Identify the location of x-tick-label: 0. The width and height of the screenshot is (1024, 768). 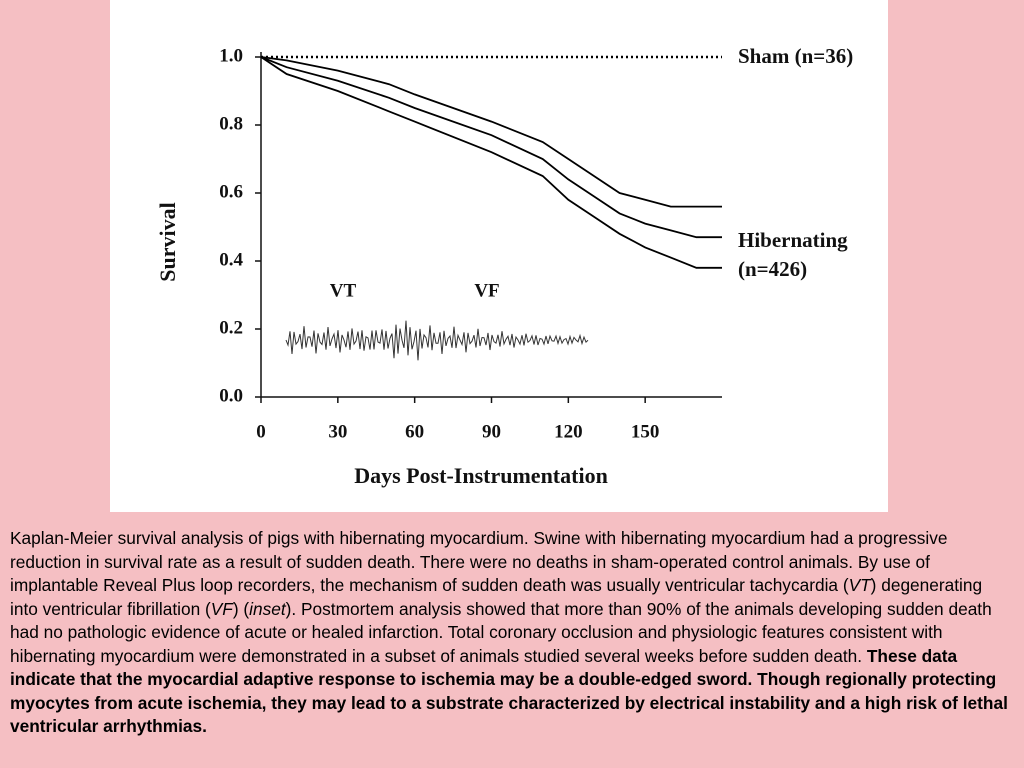
(261, 431).